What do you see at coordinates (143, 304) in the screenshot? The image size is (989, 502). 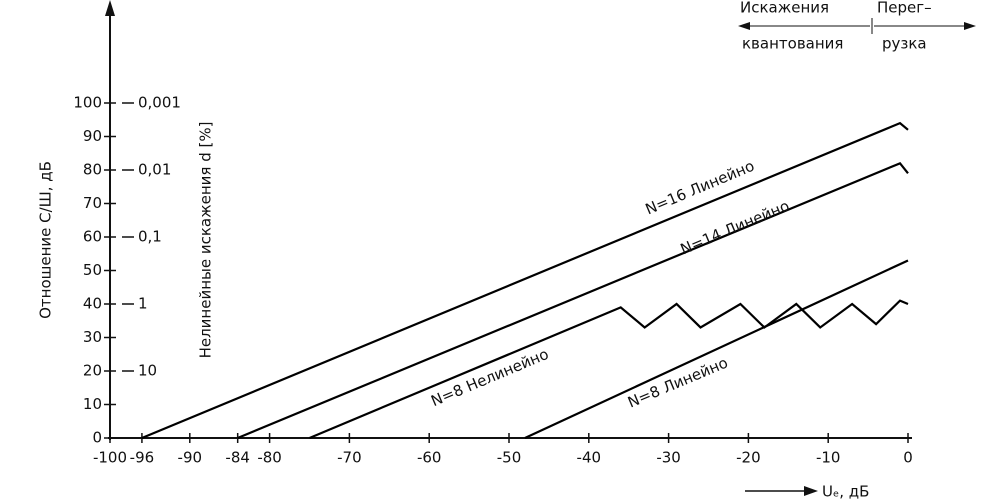 I see `y2-tick-label: 1` at bounding box center [143, 304].